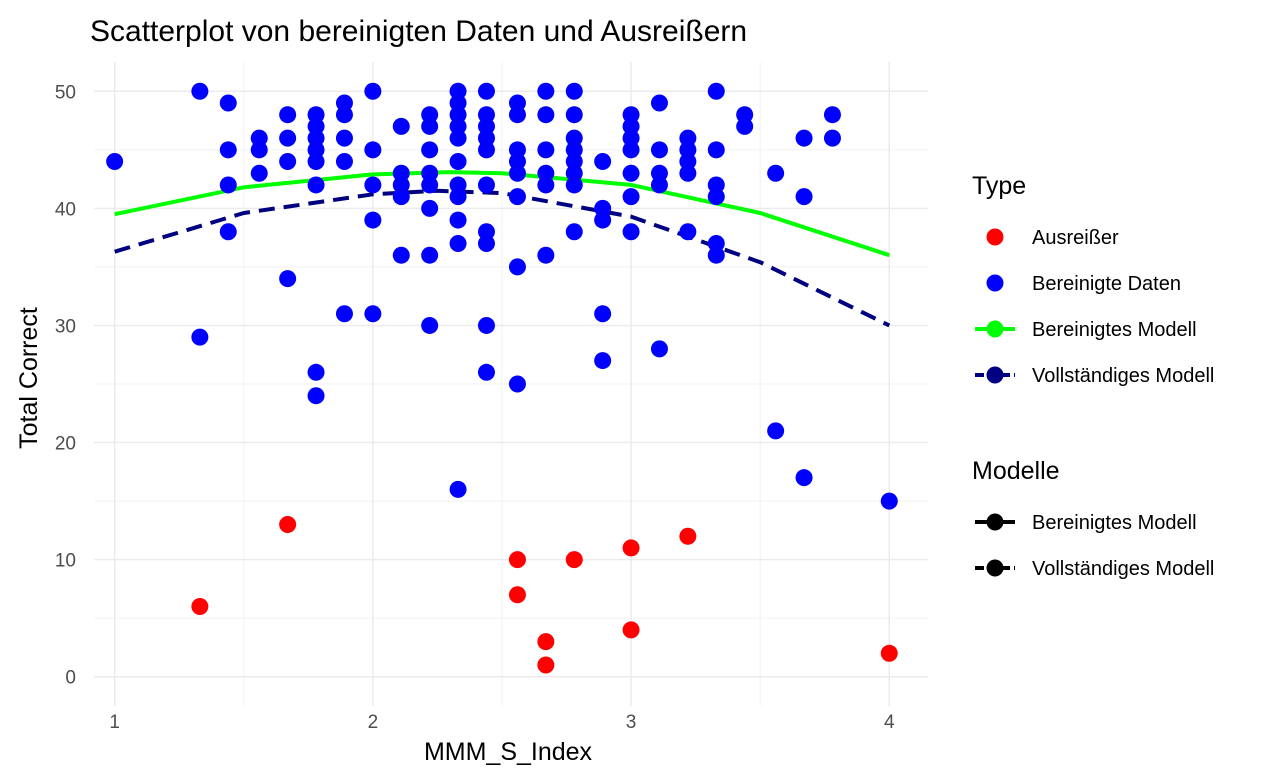 This screenshot has width=1266, height=782. What do you see at coordinates (1106, 284) in the screenshot?
I see `legend-label: Bereinigte Daten` at bounding box center [1106, 284].